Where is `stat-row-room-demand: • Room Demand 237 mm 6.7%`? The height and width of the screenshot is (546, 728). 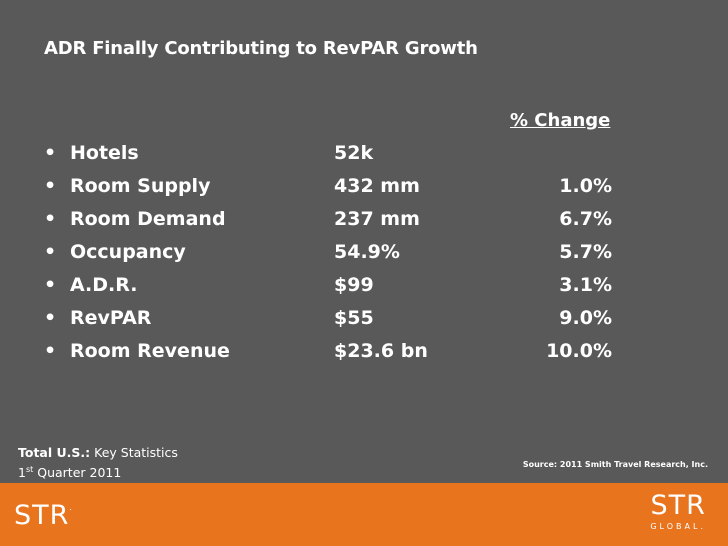 stat-row-room-demand: • Room Demand 237 mm 6.7% is located at coordinates (334, 224).